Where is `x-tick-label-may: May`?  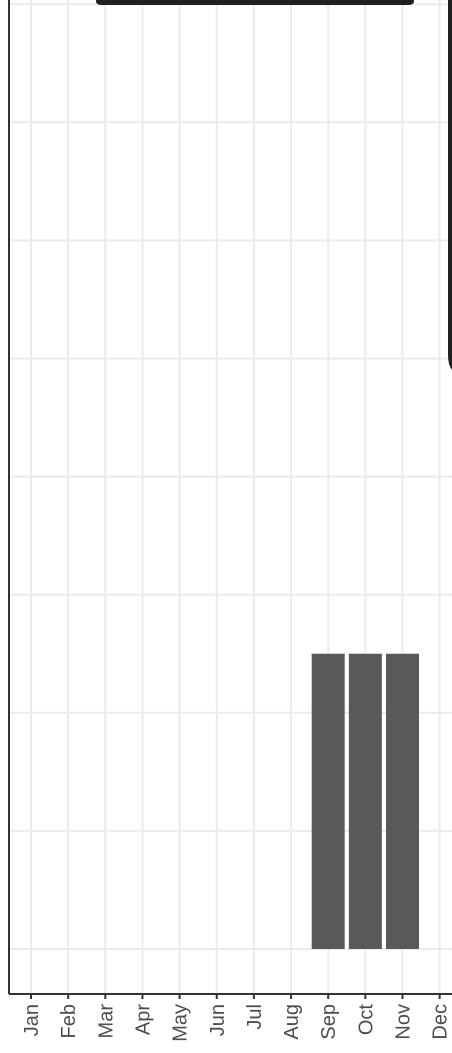 x-tick-label-may: May is located at coordinates (181, 1023).